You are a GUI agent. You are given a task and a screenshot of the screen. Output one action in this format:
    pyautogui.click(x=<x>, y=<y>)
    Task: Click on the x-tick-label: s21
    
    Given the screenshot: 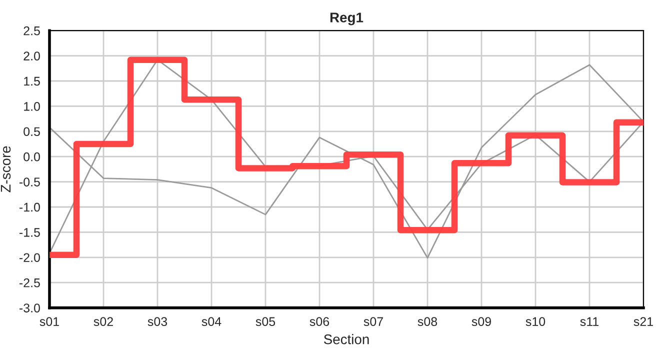 What is the action you would take?
    pyautogui.click(x=643, y=321)
    